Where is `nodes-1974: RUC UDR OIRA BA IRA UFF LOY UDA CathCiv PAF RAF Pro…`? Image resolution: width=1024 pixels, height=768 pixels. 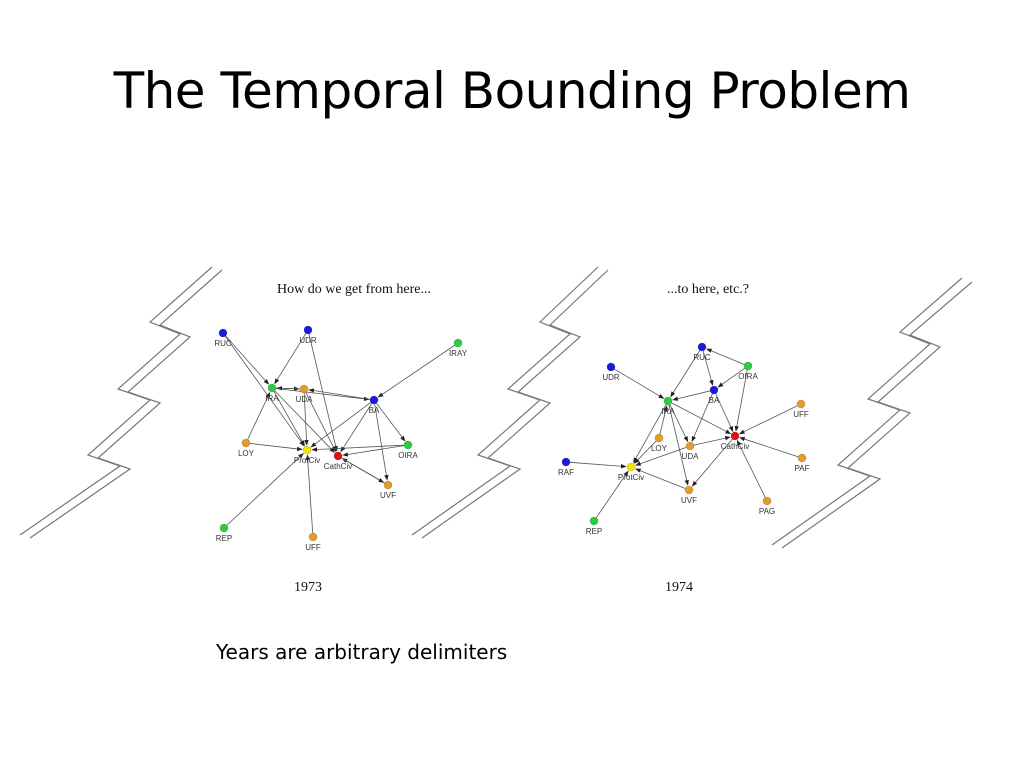 nodes-1974: RUC UDR OIRA BA IRA UFF LOY UDA CathCiv PAF RAF Pro… is located at coordinates (684, 439).